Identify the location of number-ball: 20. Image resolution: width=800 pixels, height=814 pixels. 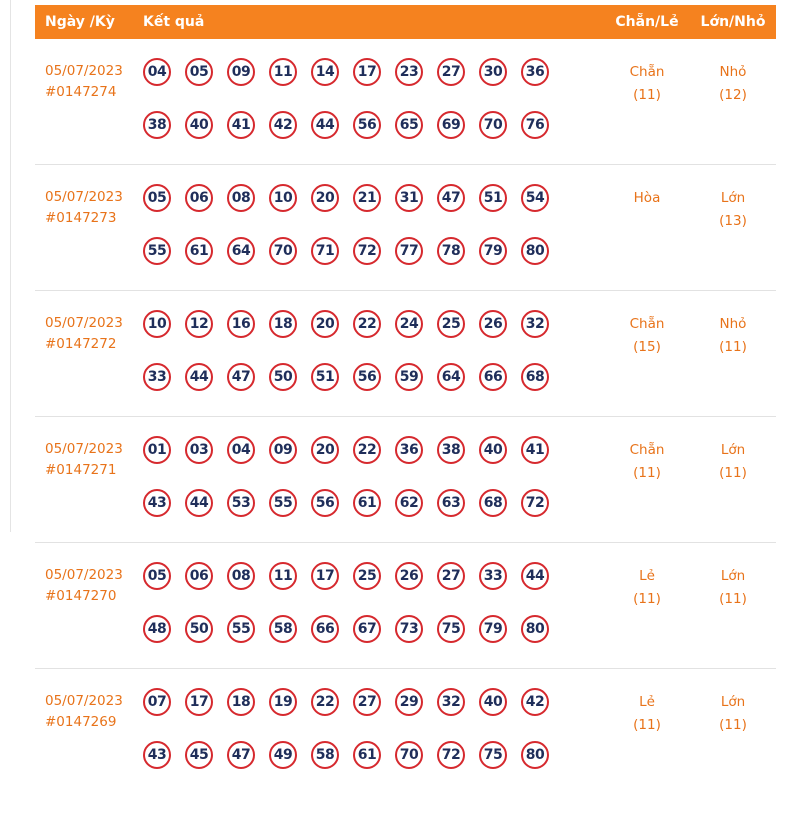
(325, 324).